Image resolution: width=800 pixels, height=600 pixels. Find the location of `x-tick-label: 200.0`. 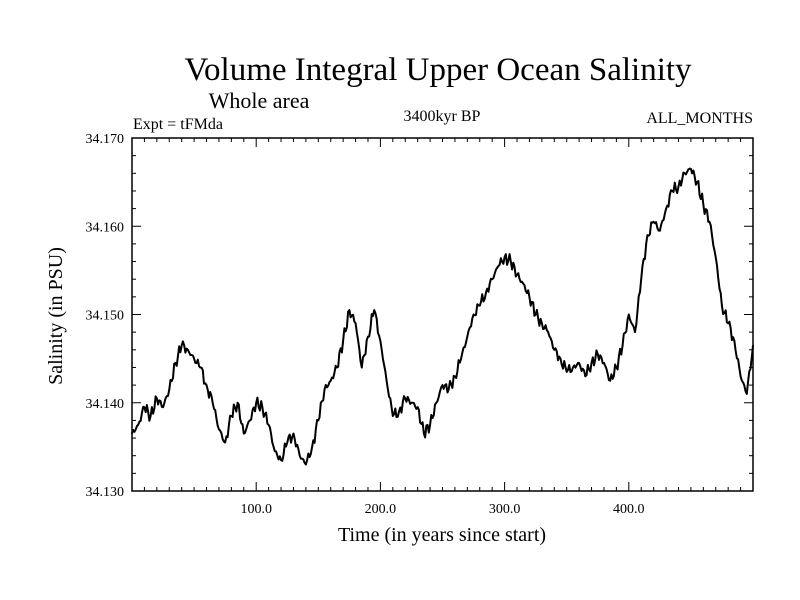

x-tick-label: 200.0 is located at coordinates (381, 509).